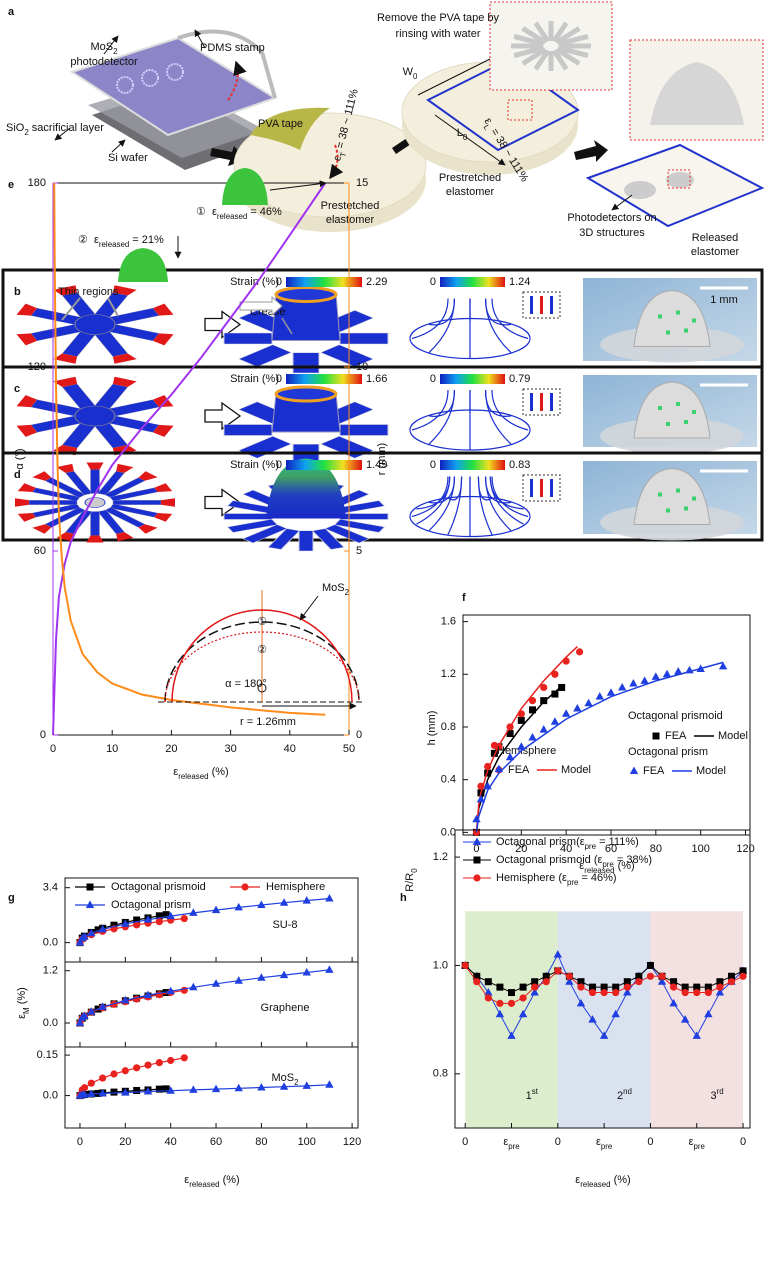  I want to click on photodetector, so click(125, 85).